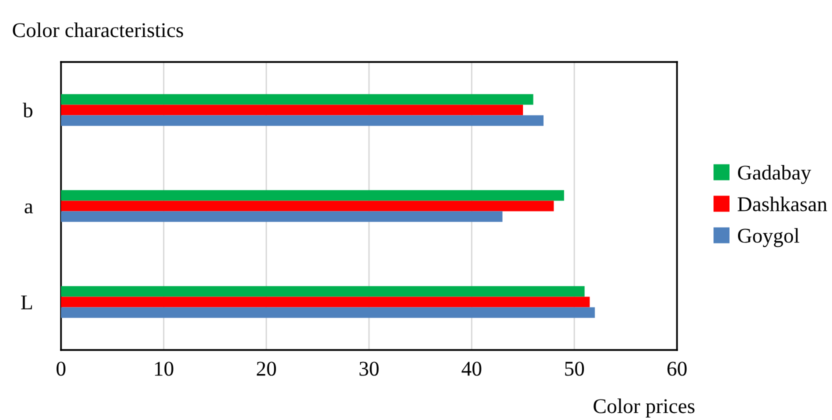 The width and height of the screenshot is (832, 420). What do you see at coordinates (98, 30) in the screenshot?
I see `y-axis-title: Color characteristics` at bounding box center [98, 30].